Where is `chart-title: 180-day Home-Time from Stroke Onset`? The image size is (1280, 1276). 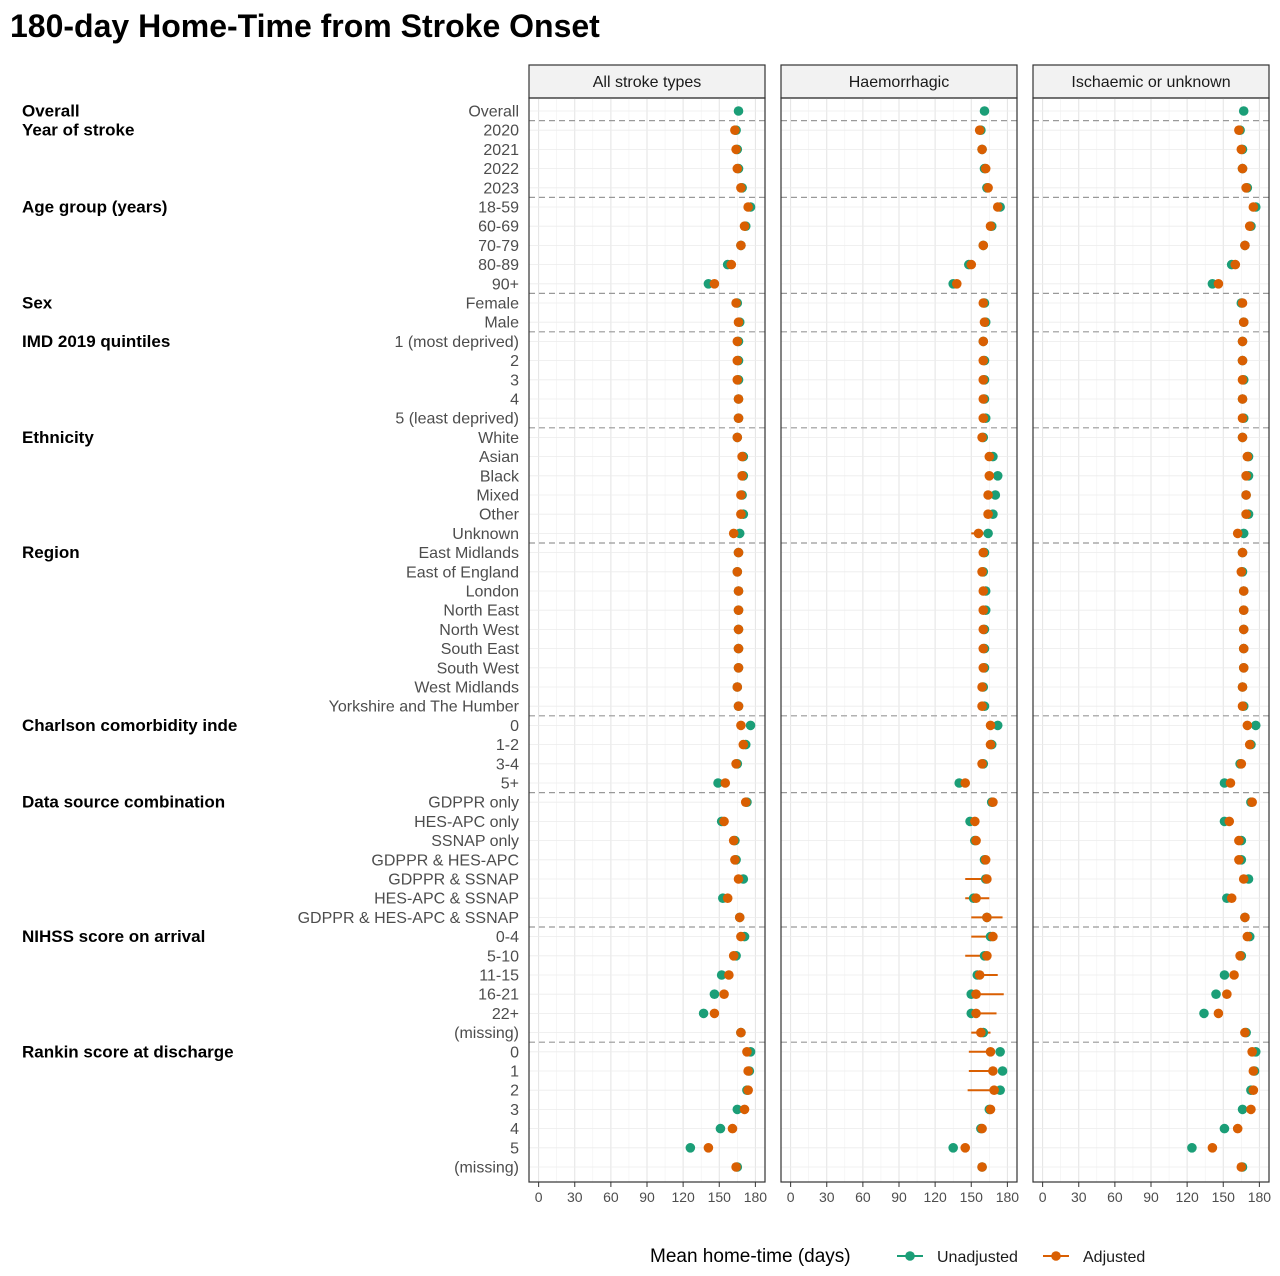
chart-title: 180-day Home-Time from Stroke Onset is located at coordinates (305, 26).